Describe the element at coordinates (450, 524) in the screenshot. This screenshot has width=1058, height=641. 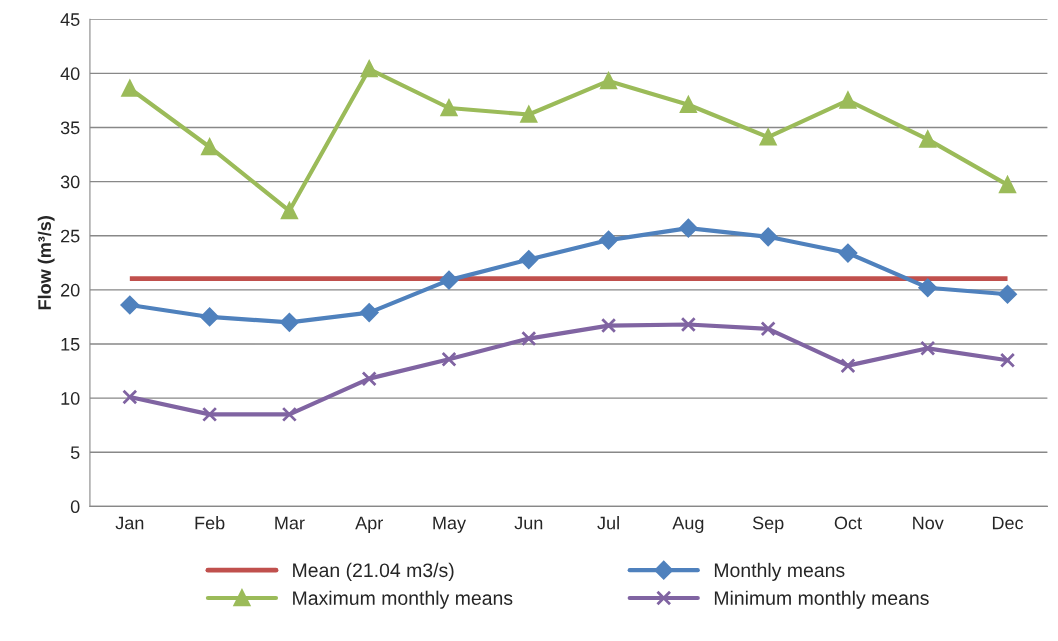
I see `x-tick-label: May` at that location.